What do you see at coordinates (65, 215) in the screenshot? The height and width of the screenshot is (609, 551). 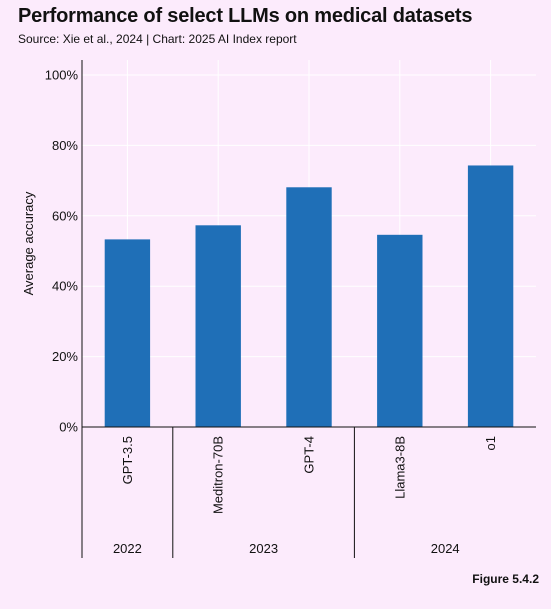 I see `y-tick-label: 60%` at bounding box center [65, 215].